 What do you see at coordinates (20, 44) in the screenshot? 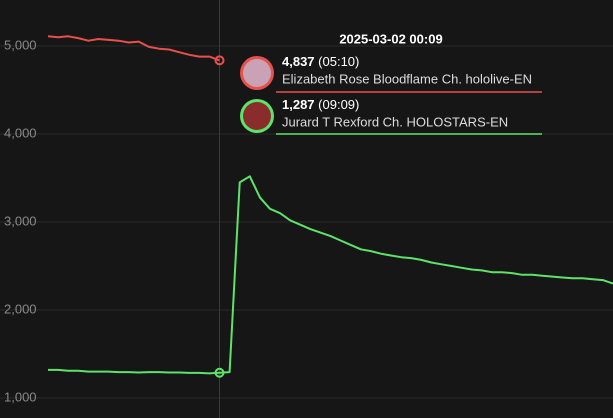
I see `y-tick-label: 5,000` at bounding box center [20, 44].